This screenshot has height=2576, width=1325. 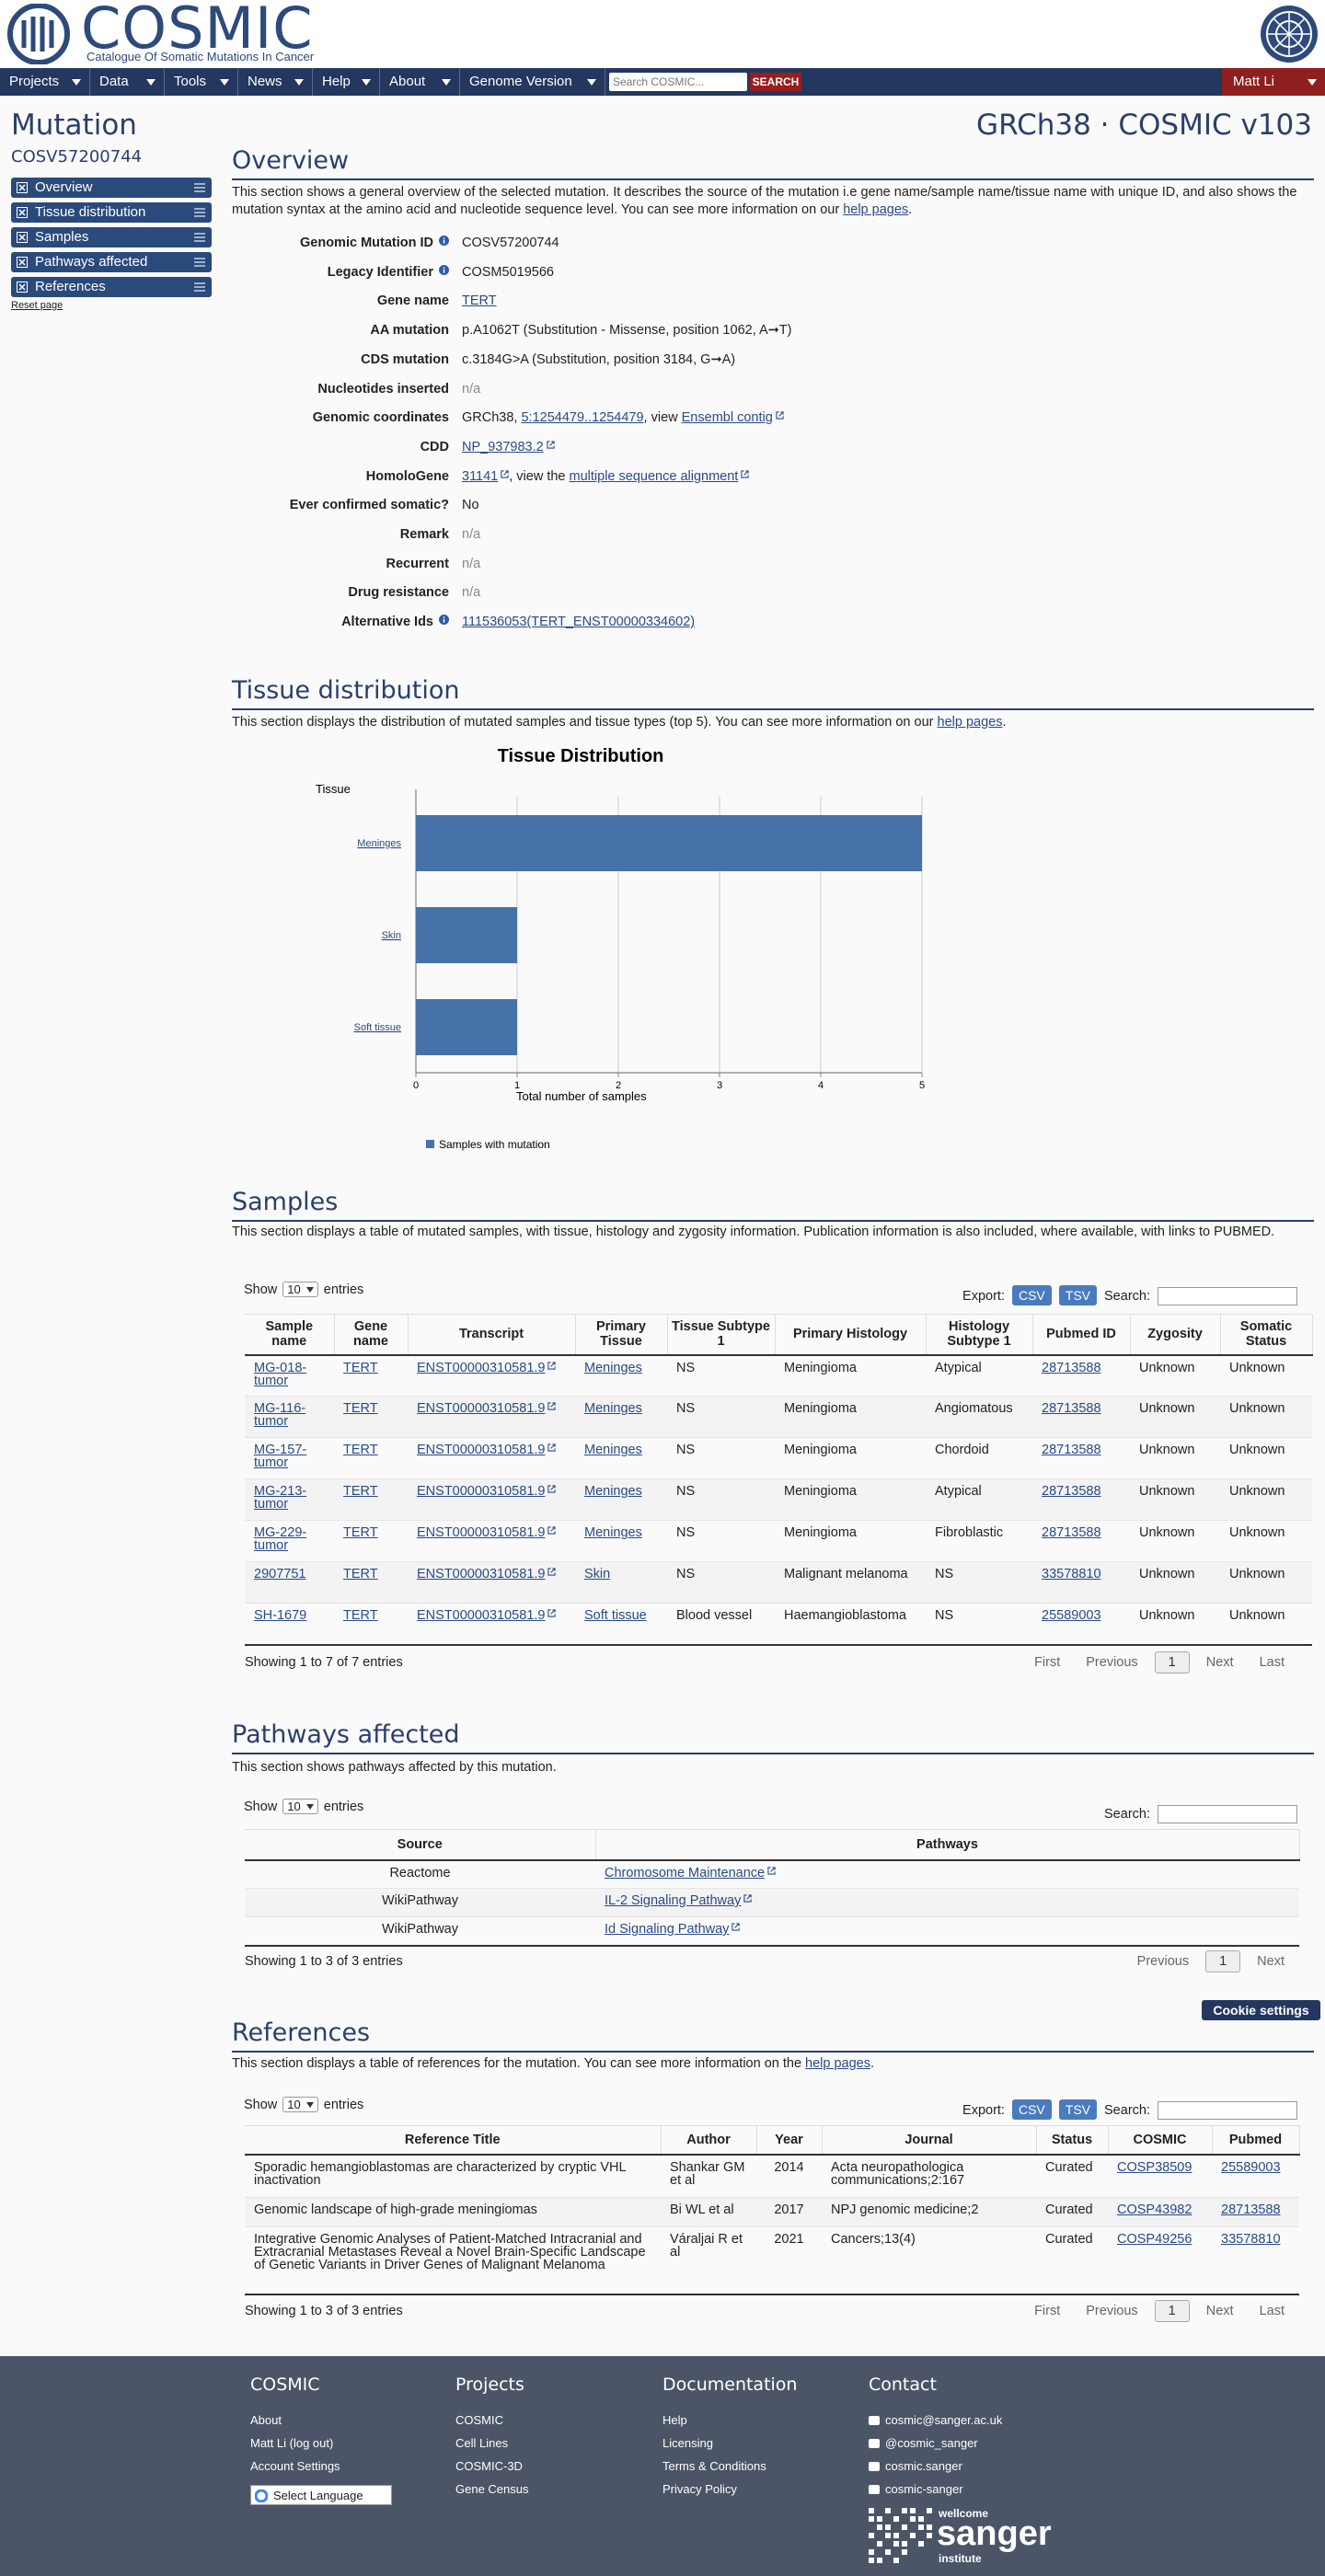 I want to click on cell-link: MG-229-tumor, so click(x=280, y=1539).